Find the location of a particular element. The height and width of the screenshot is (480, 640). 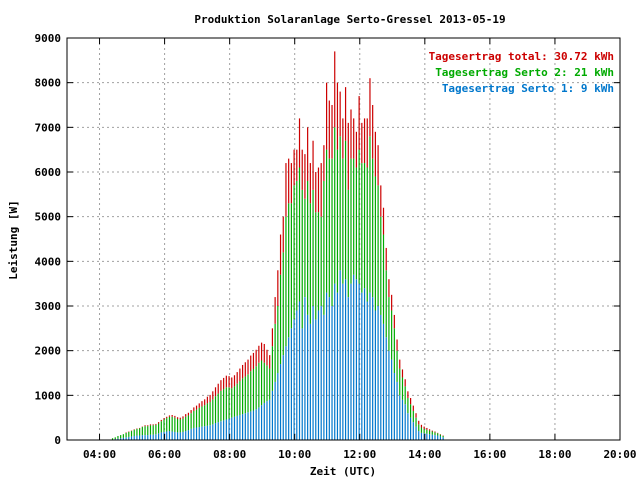

x-tick-label: 06:00 is located at coordinates (164, 454).